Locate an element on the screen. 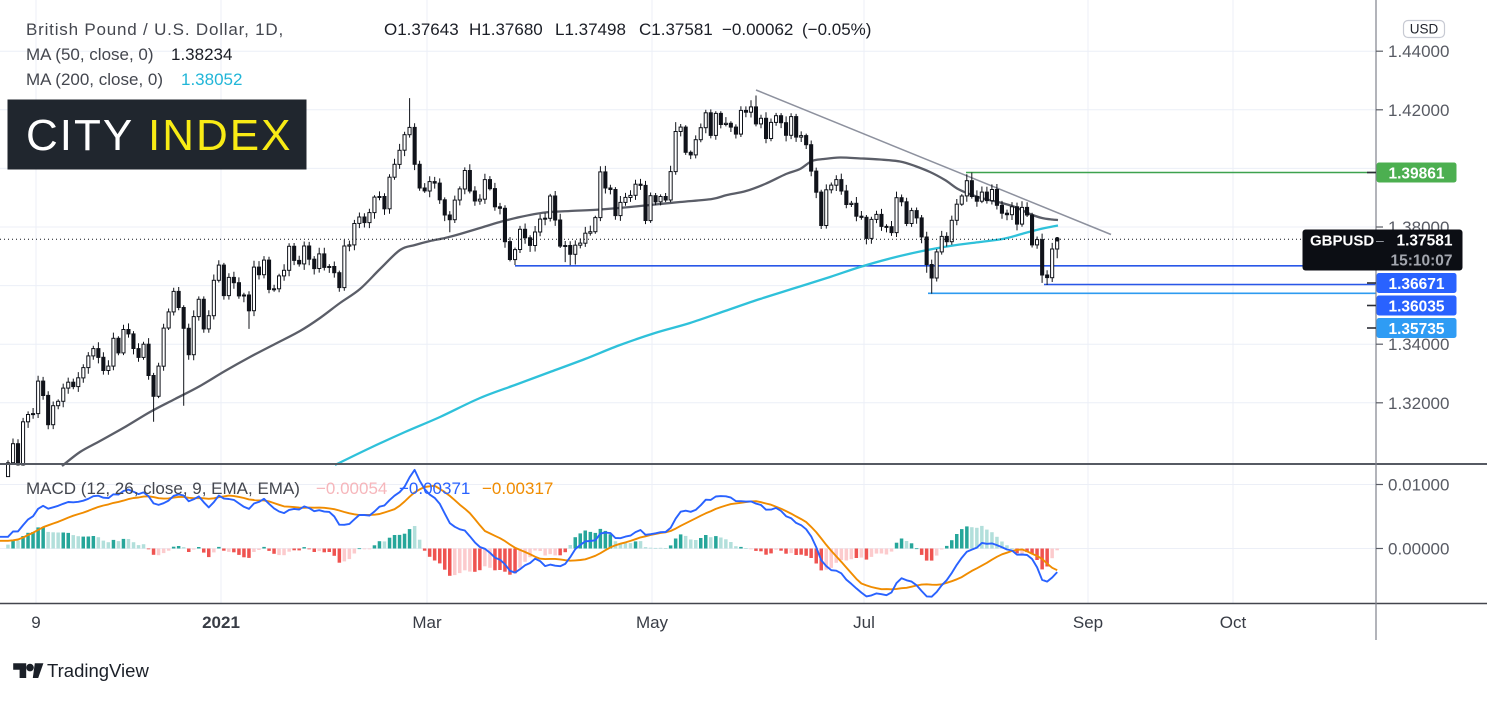 The height and width of the screenshot is (703, 1487). svg-text: Oct is located at coordinates (1233, 622).